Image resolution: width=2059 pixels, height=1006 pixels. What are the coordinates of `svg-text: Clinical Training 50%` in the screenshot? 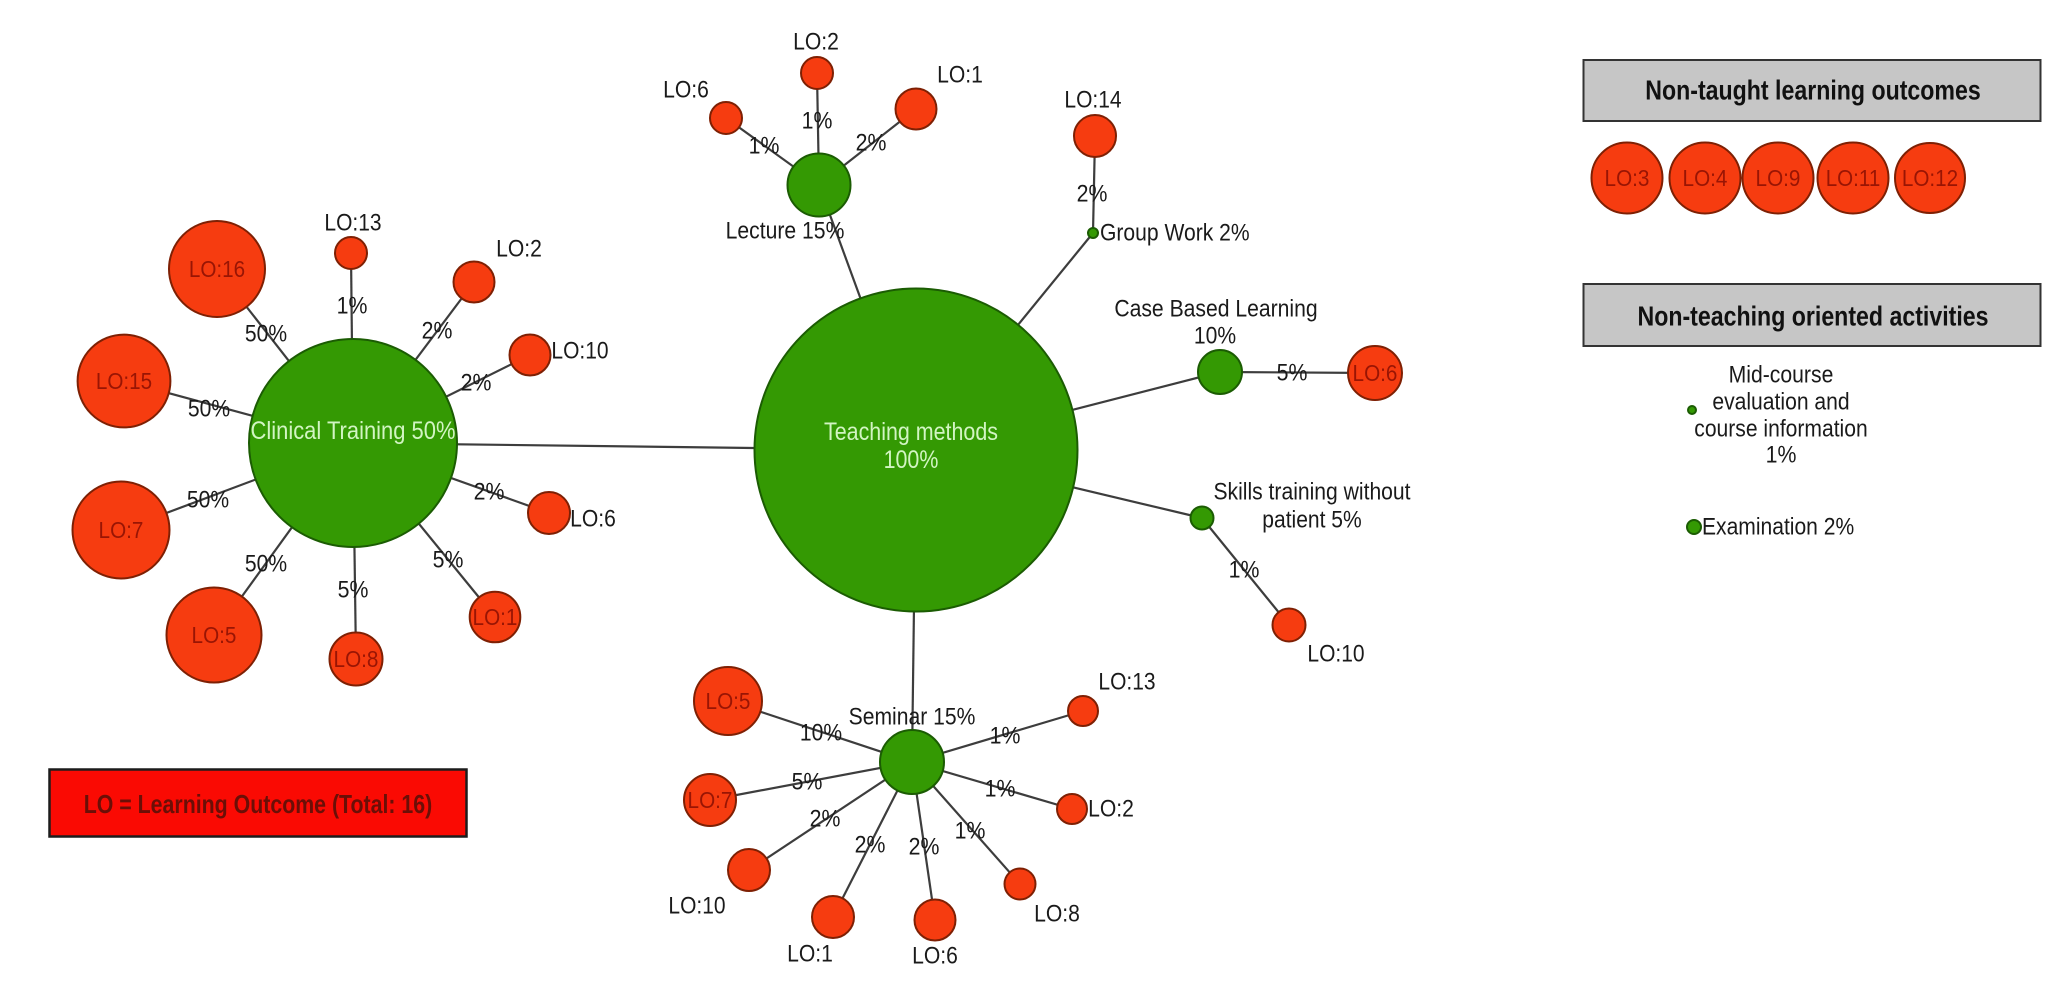 It's located at (353, 431).